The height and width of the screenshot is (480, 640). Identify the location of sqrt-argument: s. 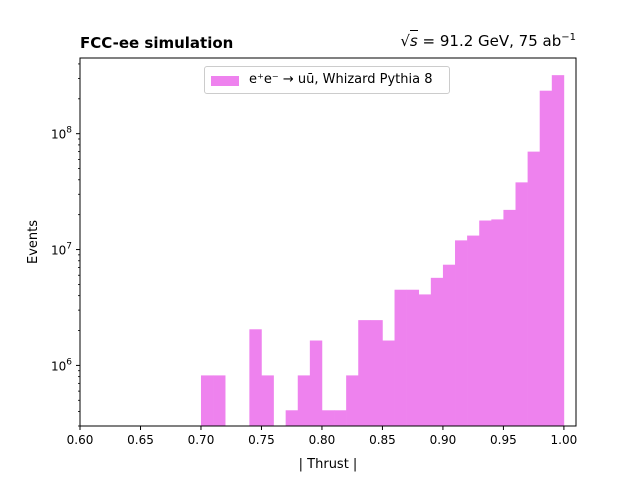
(413, 40).